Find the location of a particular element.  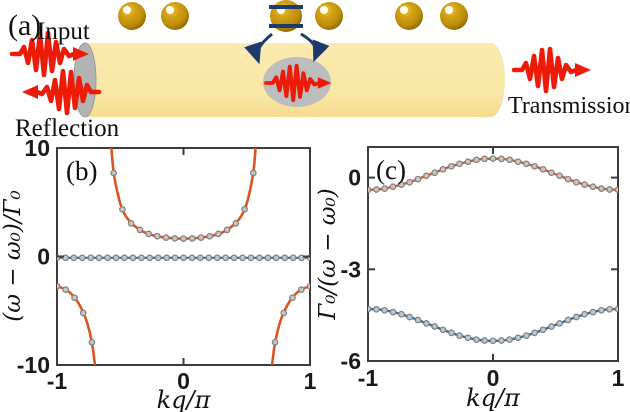

x-tick-label: 1 is located at coordinates (310, 381).